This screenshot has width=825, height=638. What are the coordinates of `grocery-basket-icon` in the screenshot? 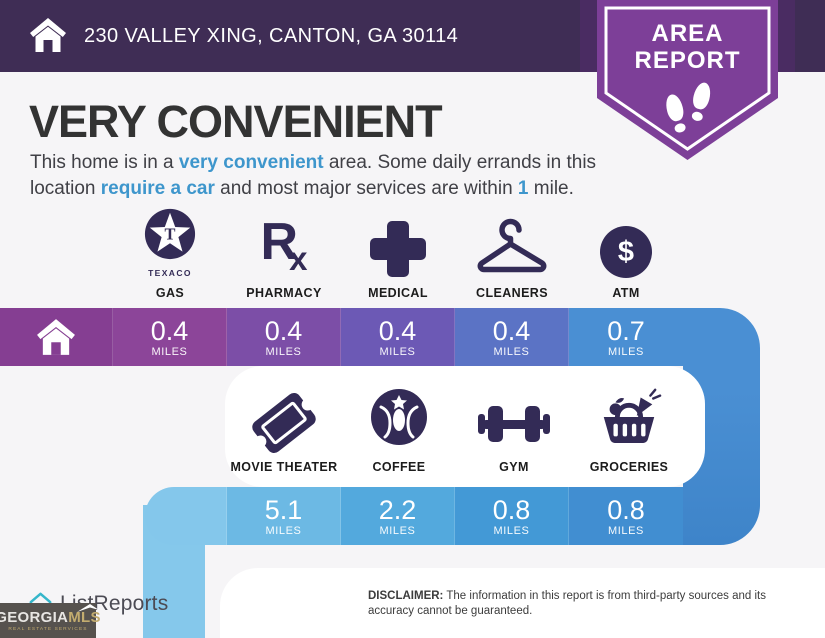 It's located at (629, 418).